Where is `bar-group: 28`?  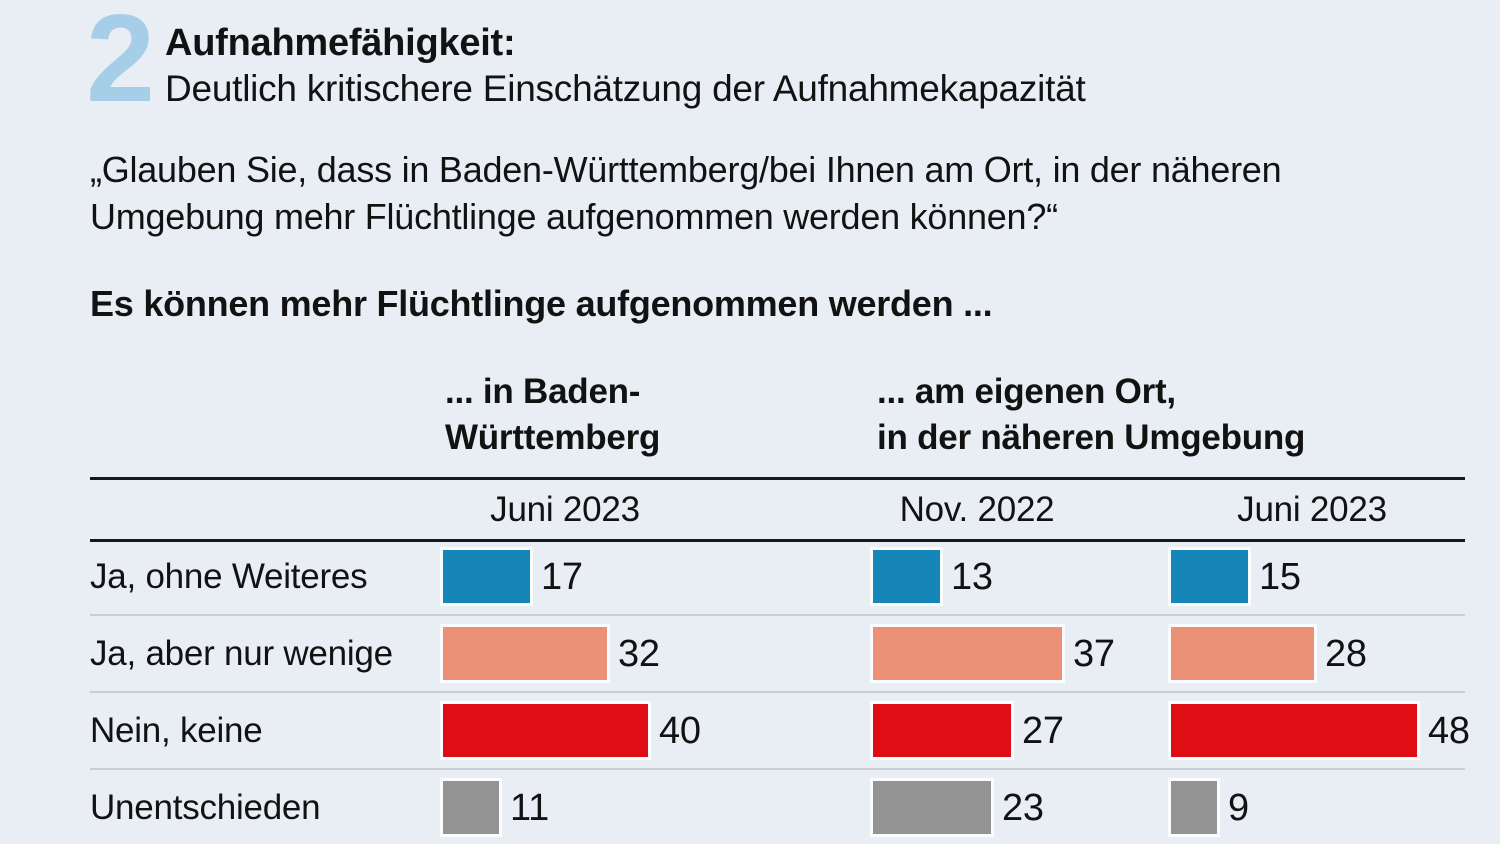 bar-group: 28 is located at coordinates (1267, 653).